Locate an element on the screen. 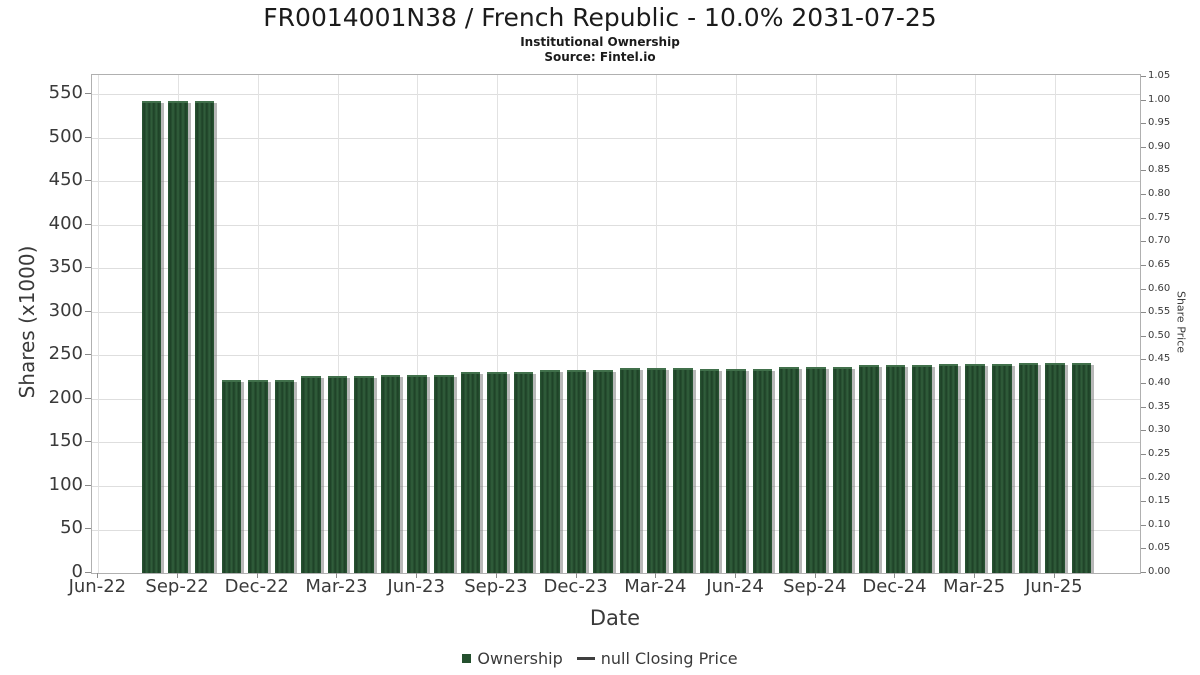  legend-item-closing-price: null Closing Price is located at coordinates (657, 658).